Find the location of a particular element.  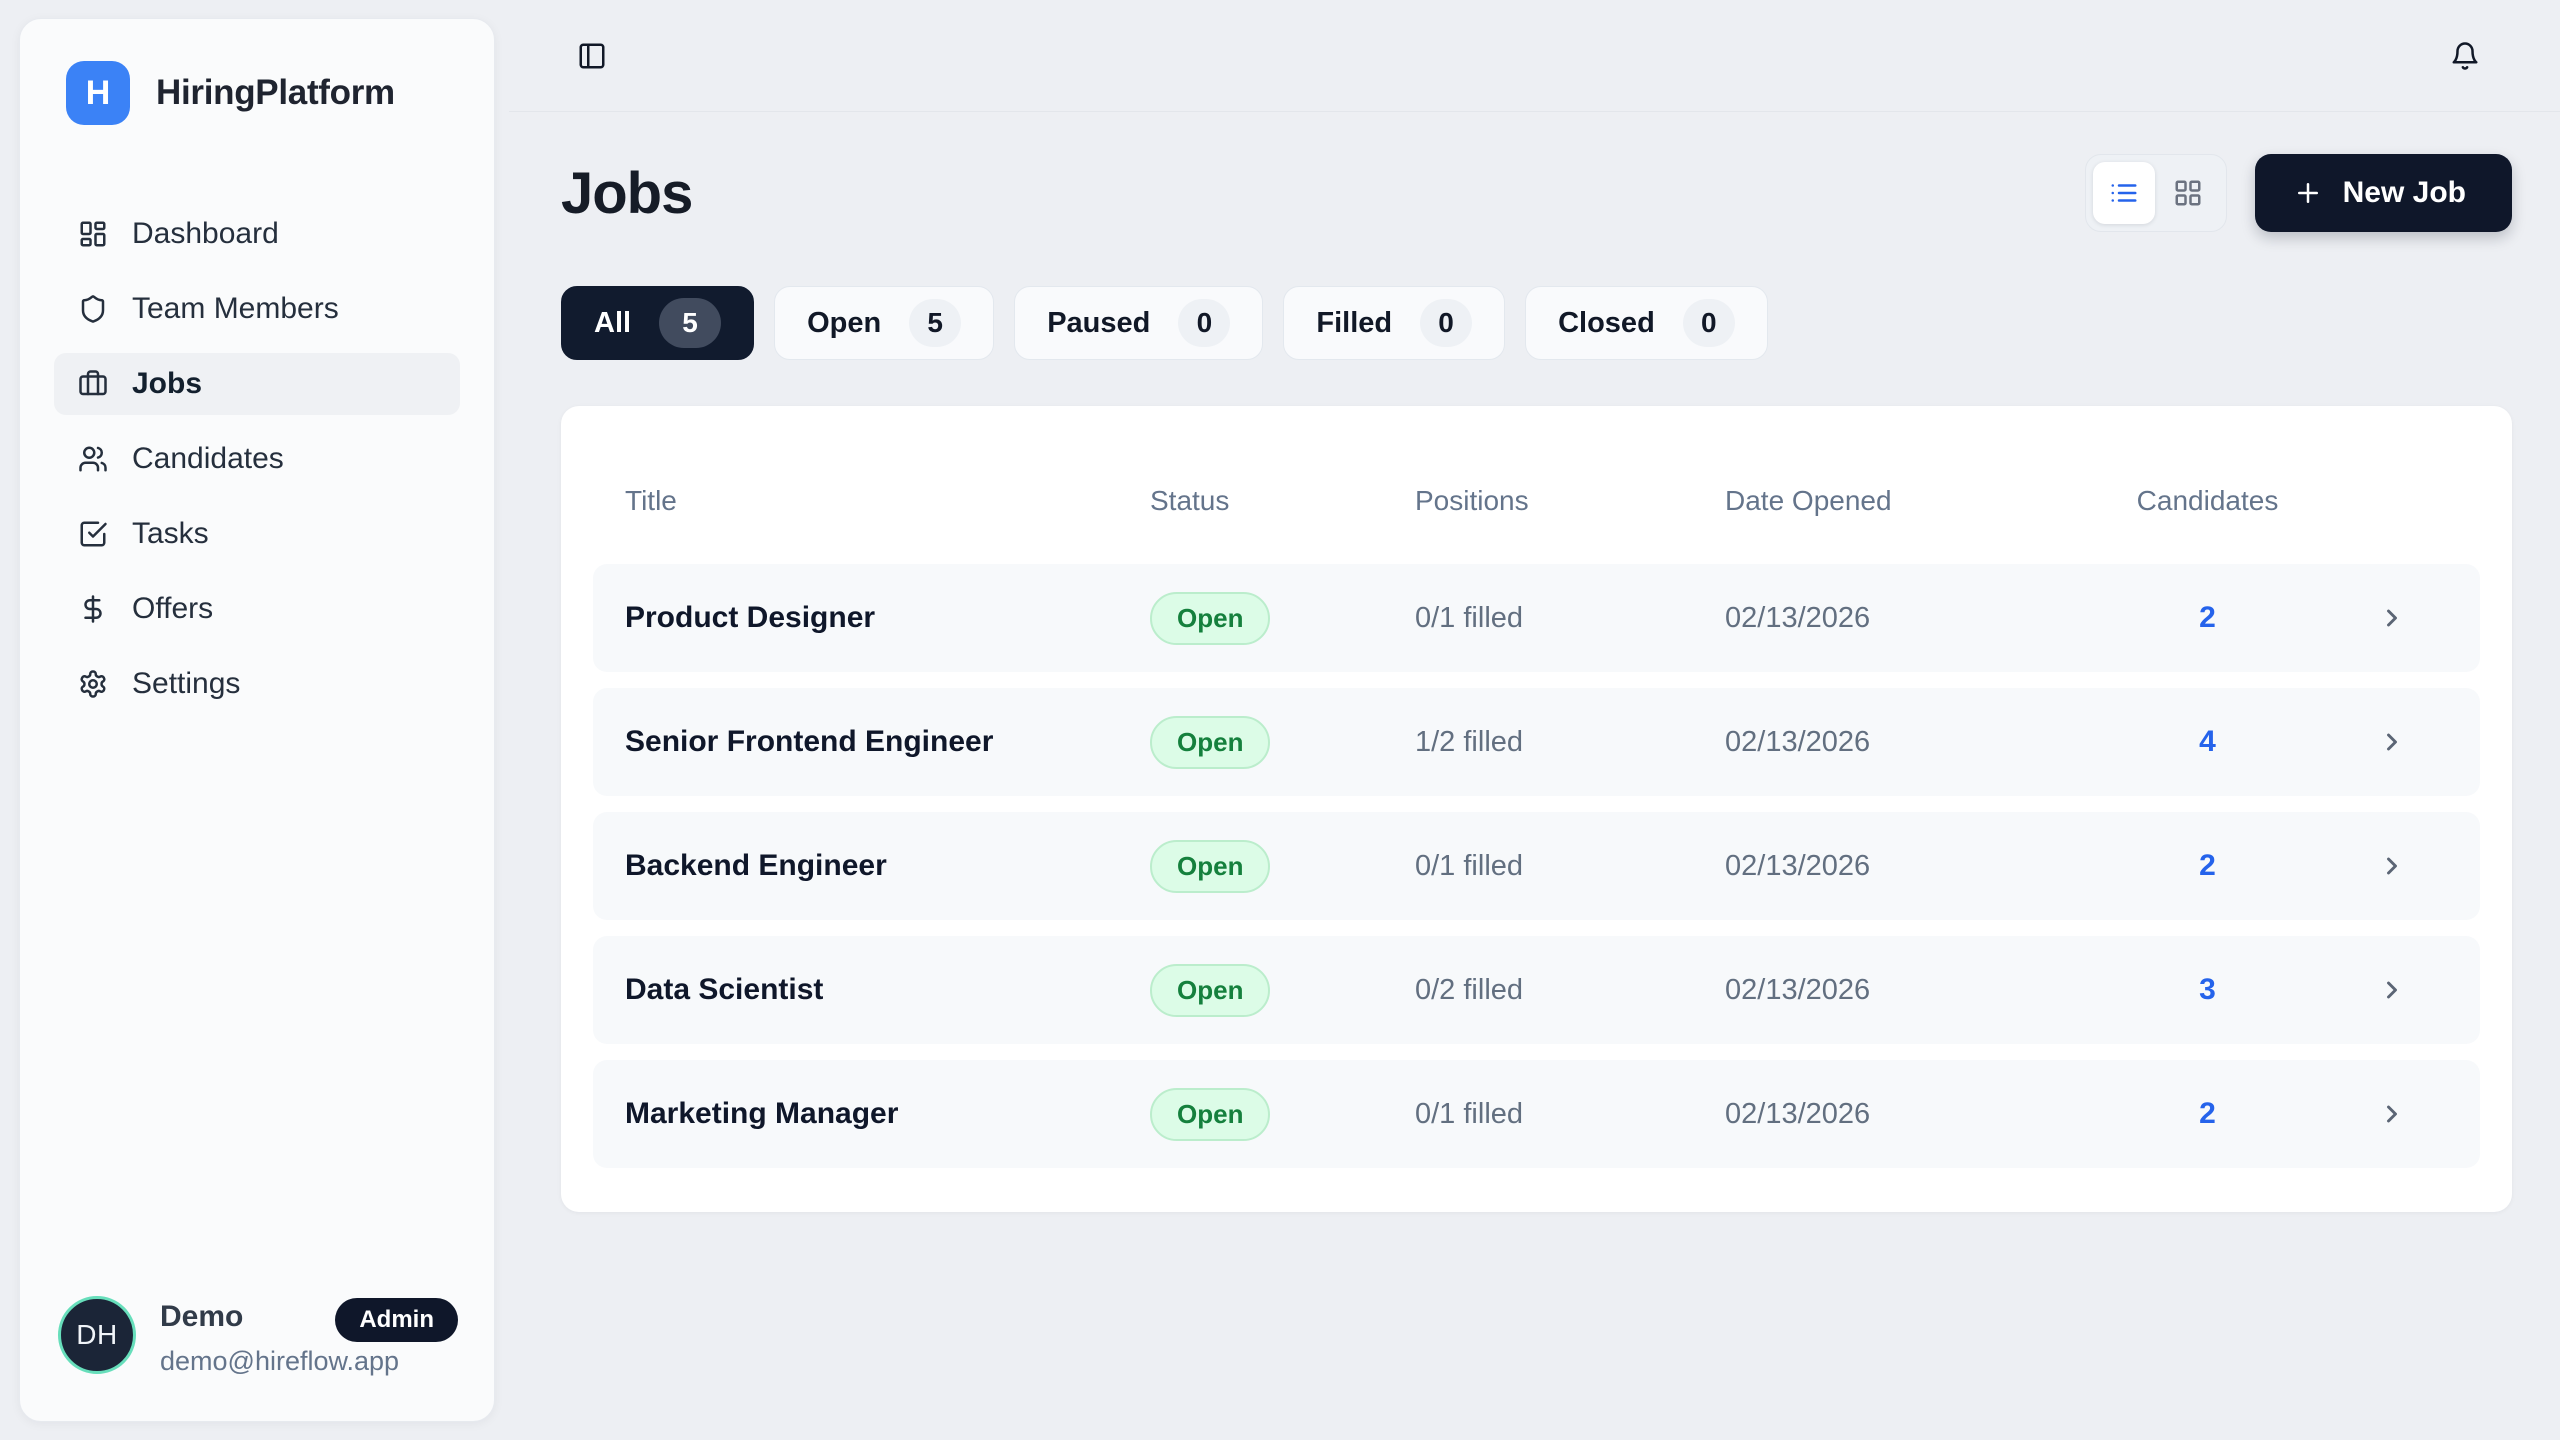

grid-icon is located at coordinates (2188, 193).